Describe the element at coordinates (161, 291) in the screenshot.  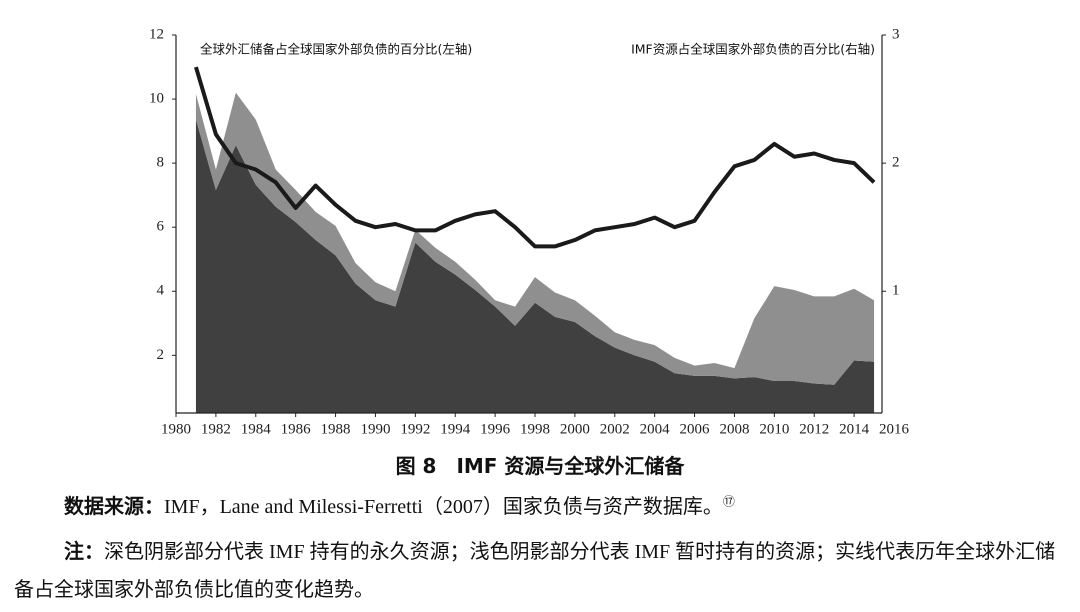
I see `y-tick-label: 4` at that location.